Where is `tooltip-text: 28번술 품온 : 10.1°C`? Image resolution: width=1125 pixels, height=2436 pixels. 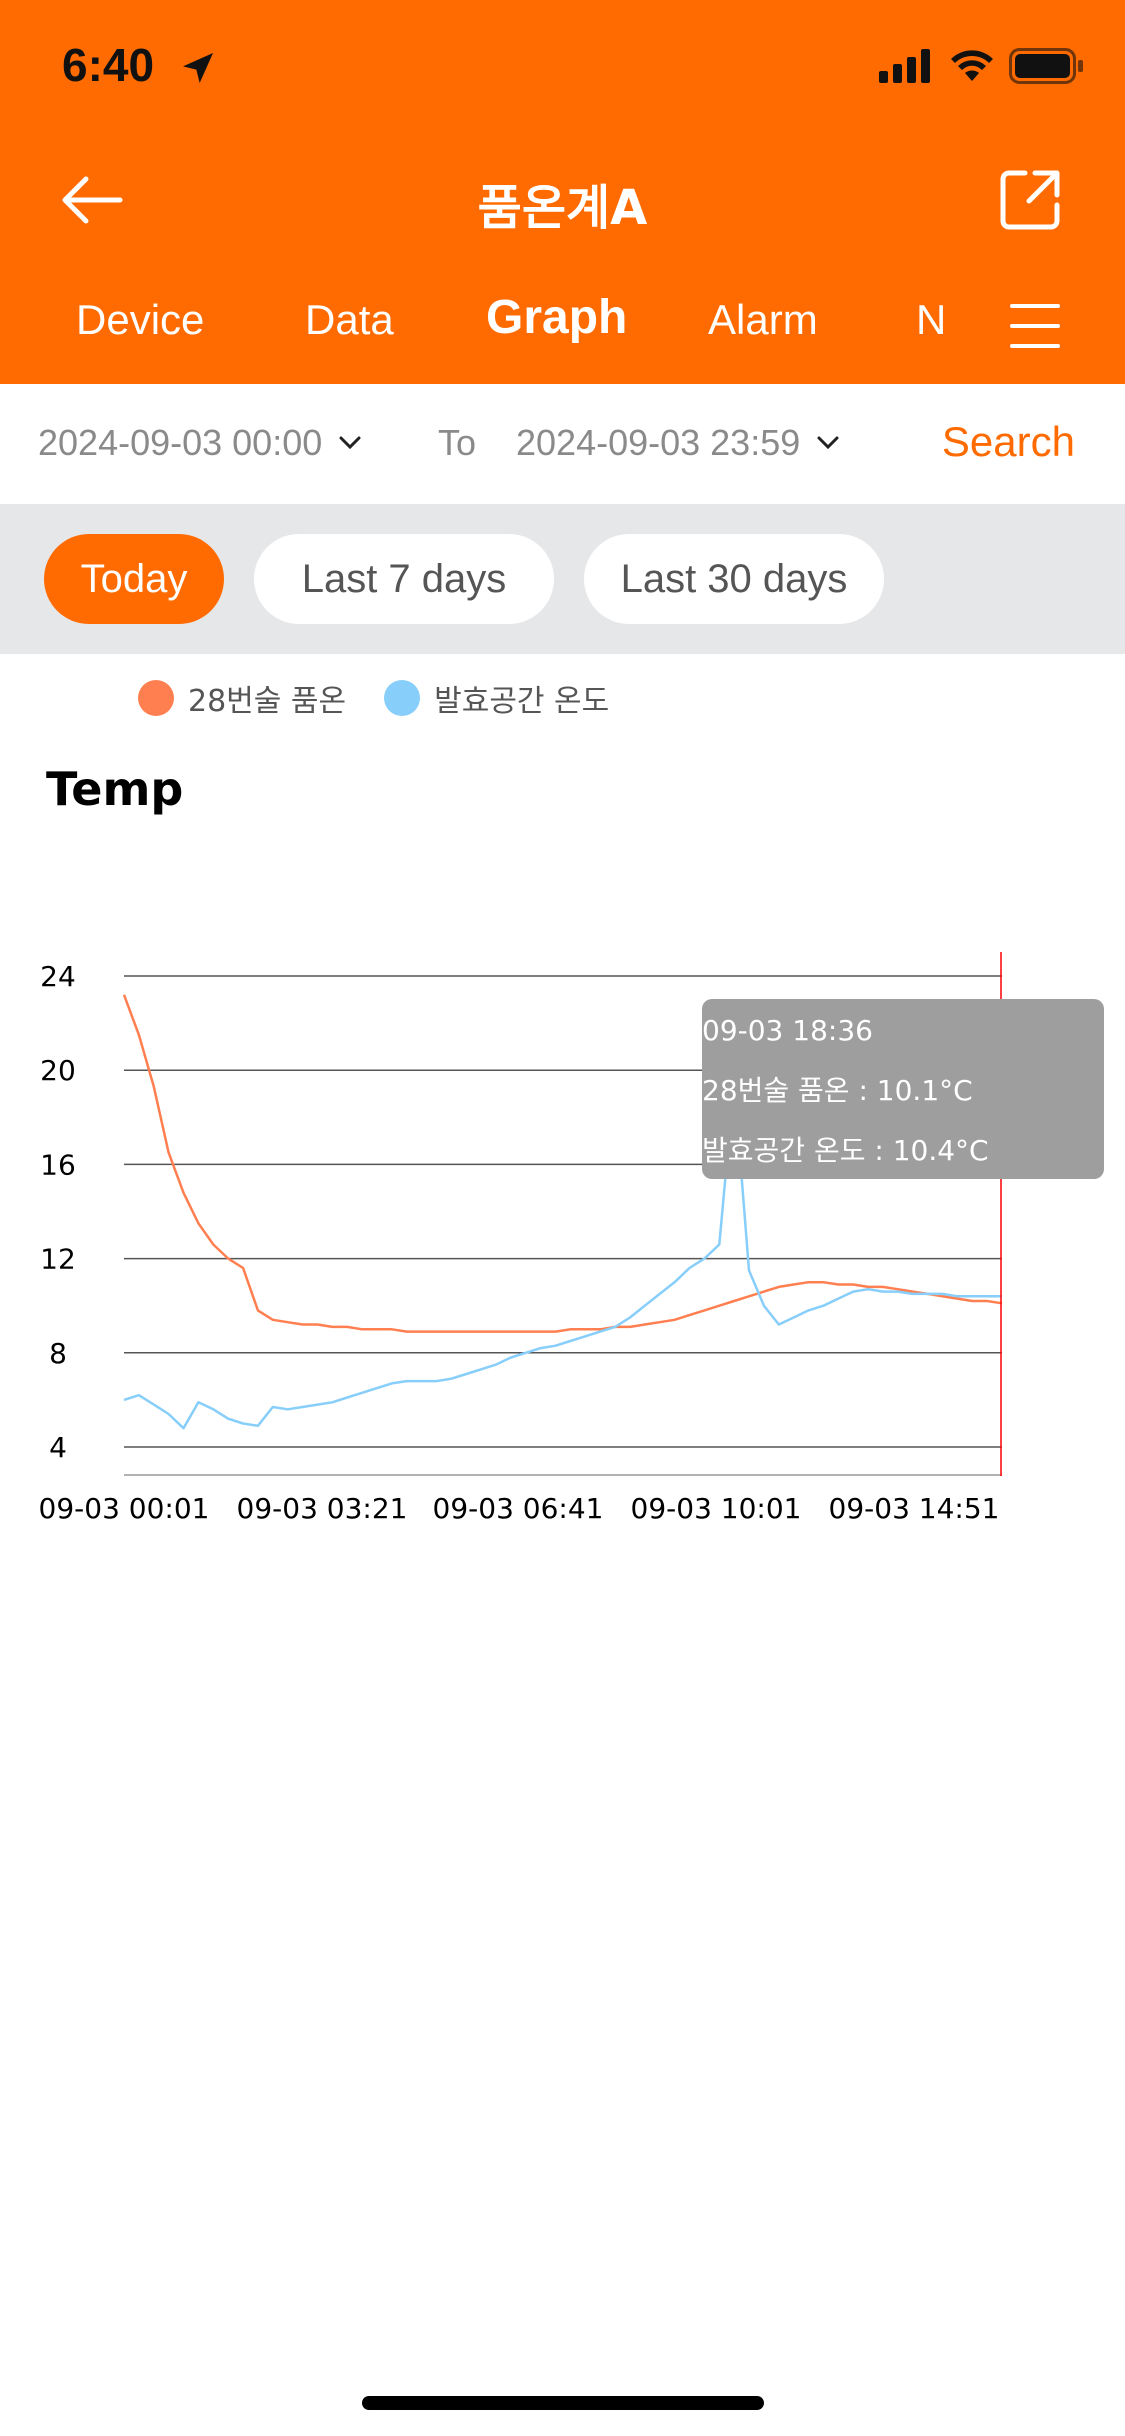 tooltip-text: 28번술 품온 : 10.1°C is located at coordinates (837, 1090).